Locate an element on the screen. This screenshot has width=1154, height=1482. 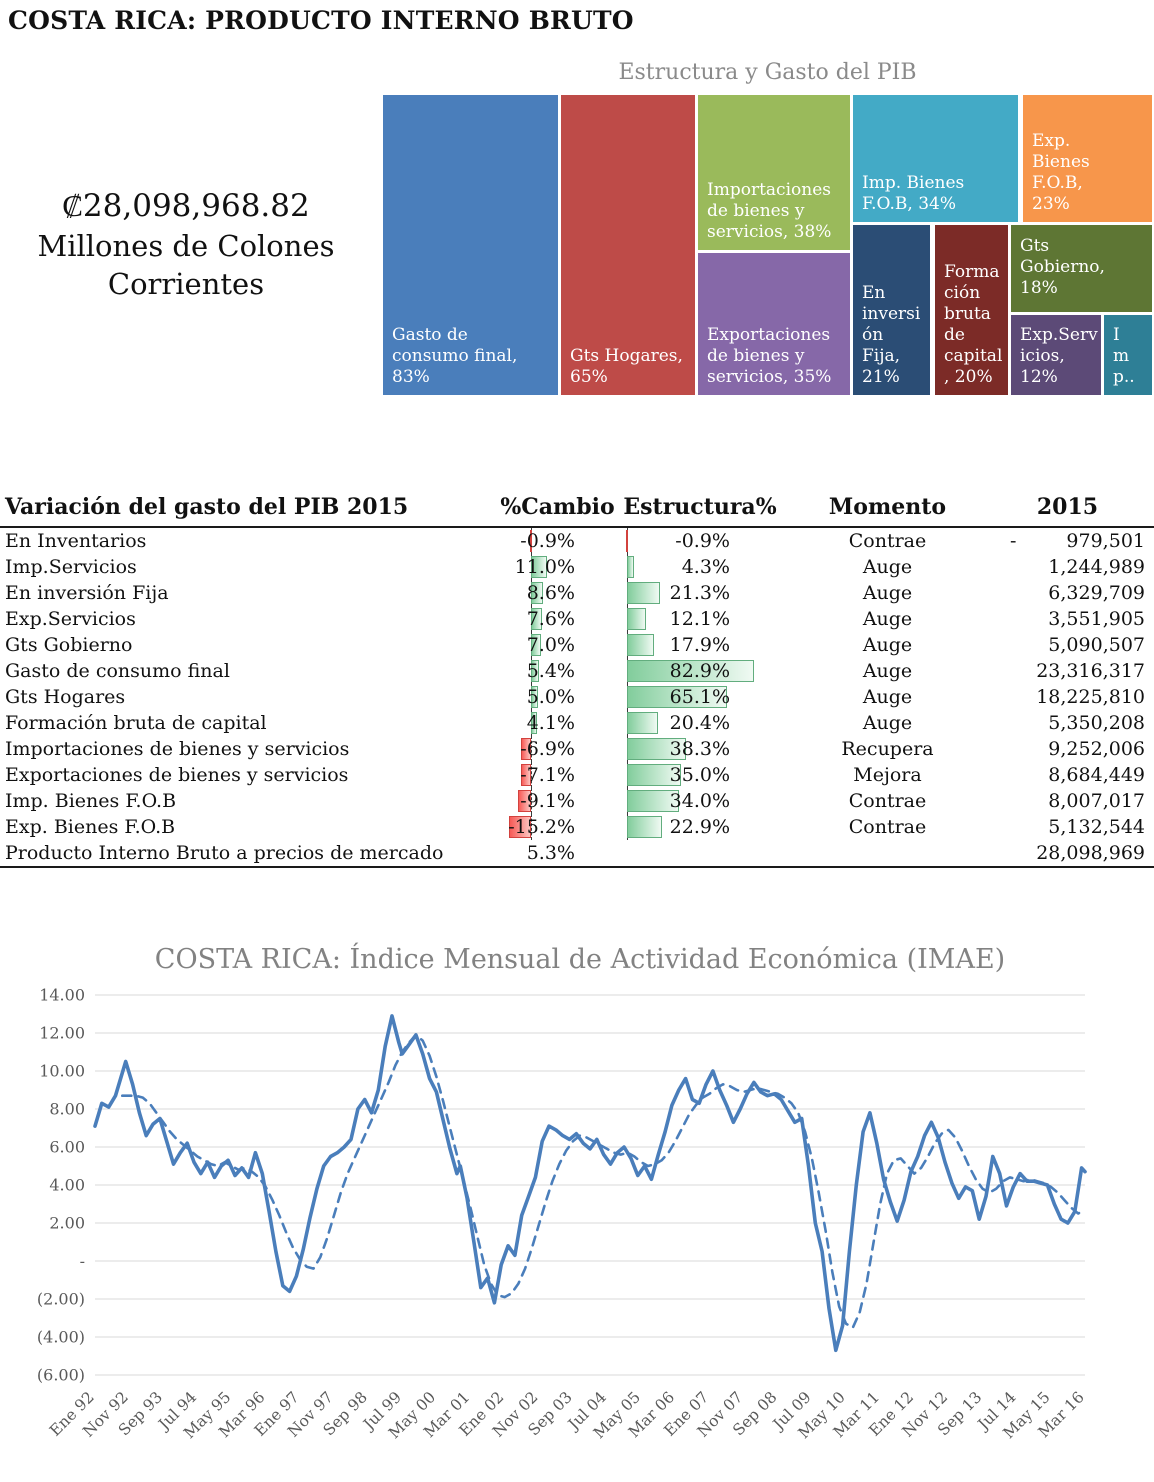
cambio-value: 5.4% is located at coordinates (550, 671).